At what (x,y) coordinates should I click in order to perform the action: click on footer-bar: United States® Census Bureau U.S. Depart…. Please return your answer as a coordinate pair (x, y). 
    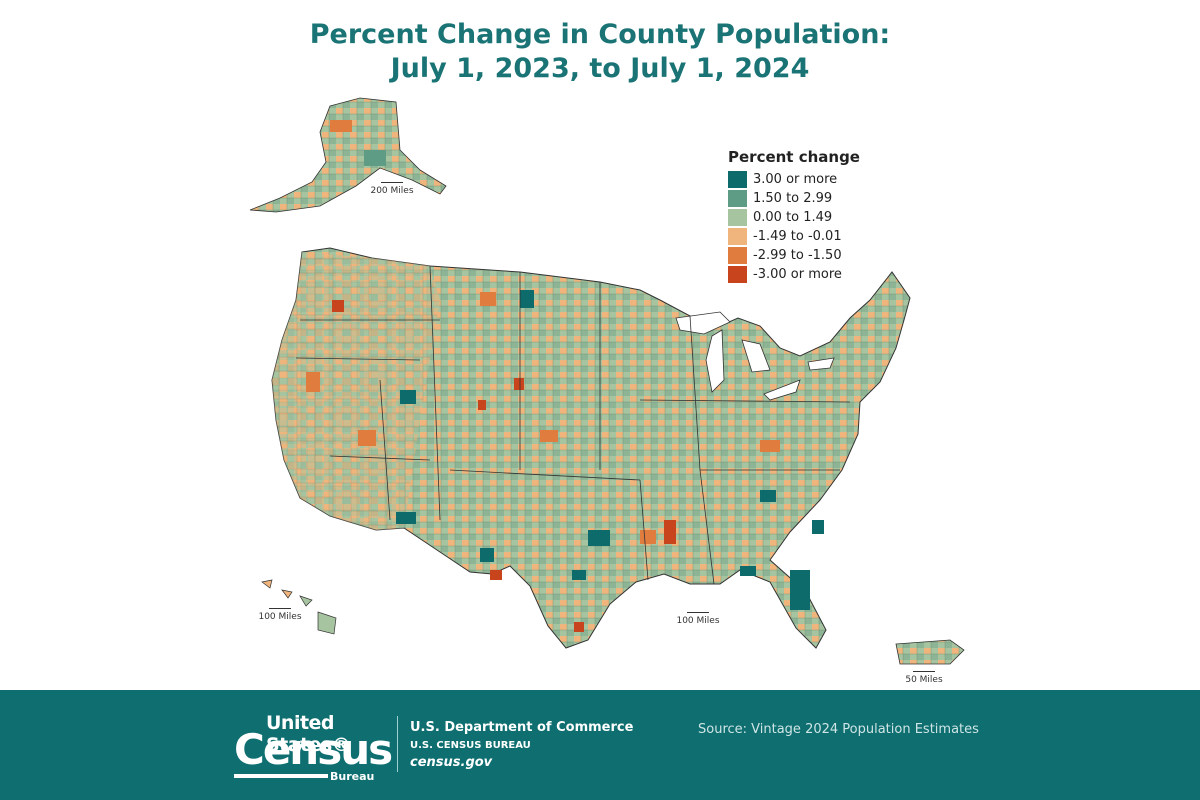
    Looking at the image, I should click on (600, 745).